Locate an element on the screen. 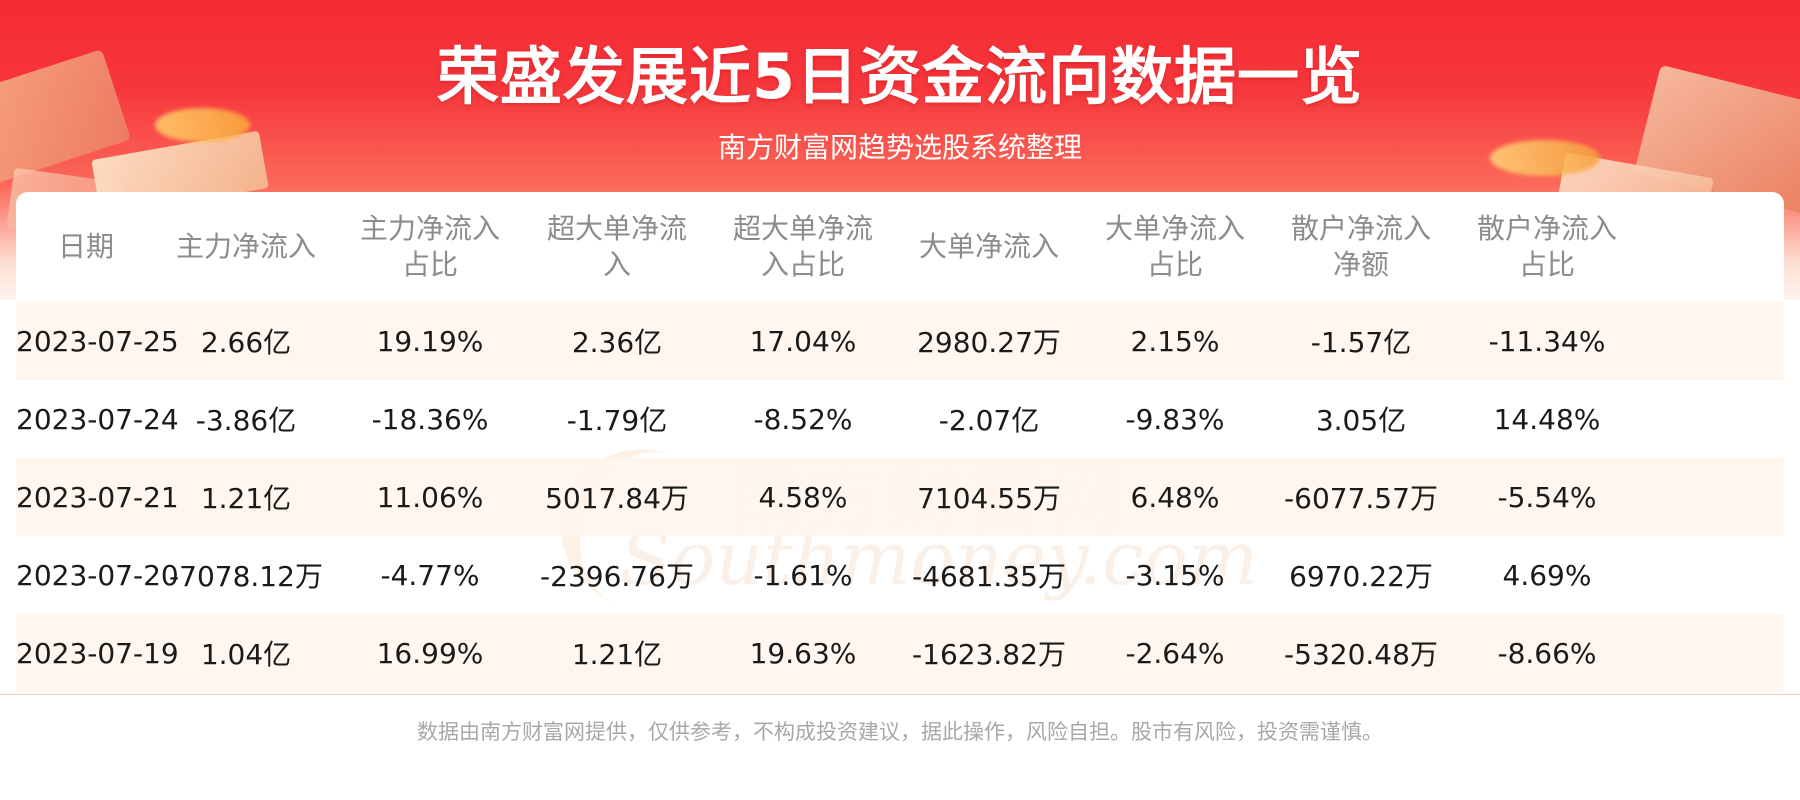 This screenshot has height=800, width=1800. table-cell: -5.54% is located at coordinates (1547, 497).